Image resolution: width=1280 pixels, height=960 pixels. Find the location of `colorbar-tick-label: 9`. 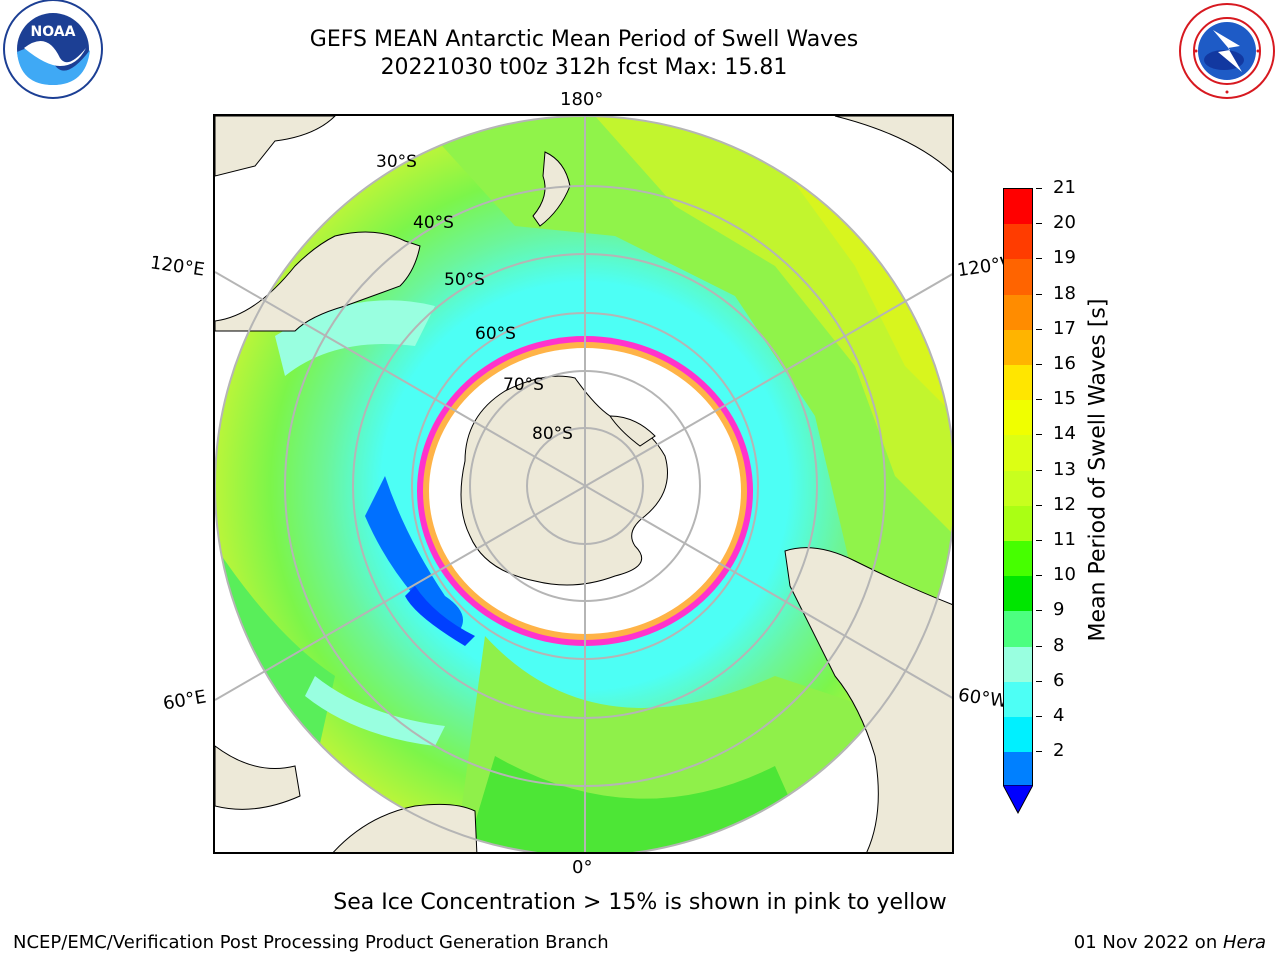

colorbar-tick-label: 9 is located at coordinates (1059, 610).